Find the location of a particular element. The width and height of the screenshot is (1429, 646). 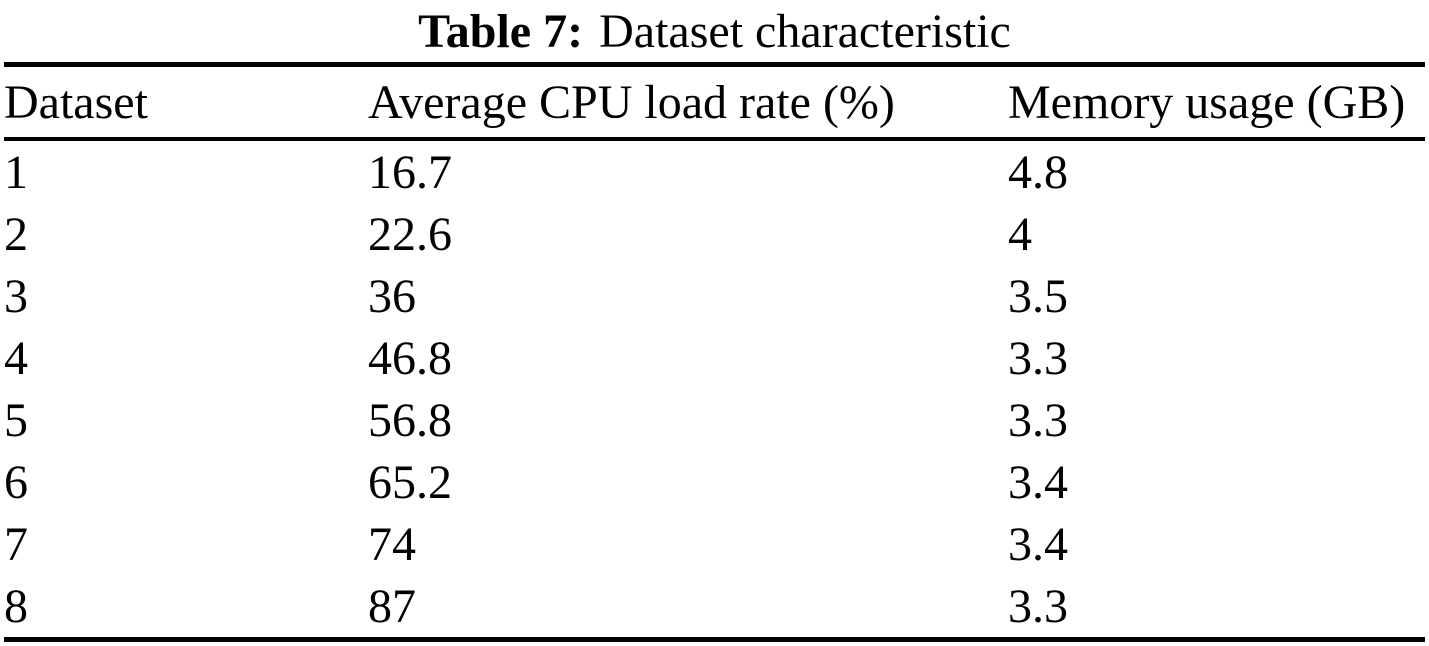

table-cell: 56.8 is located at coordinates (410, 420).